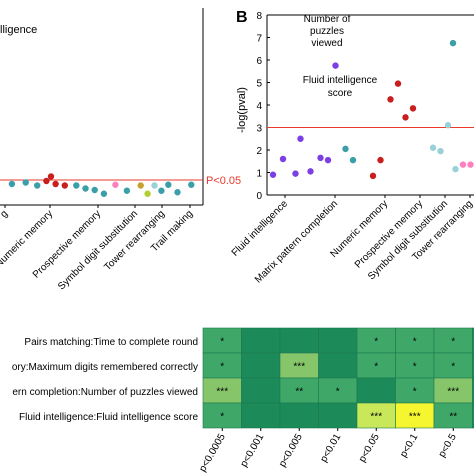 Image resolution: width=474 pixels, height=474 pixels. What do you see at coordinates (105, 367) in the screenshot?
I see `heatmap-row-label: ory:Maximum digits remembered correctly` at bounding box center [105, 367].